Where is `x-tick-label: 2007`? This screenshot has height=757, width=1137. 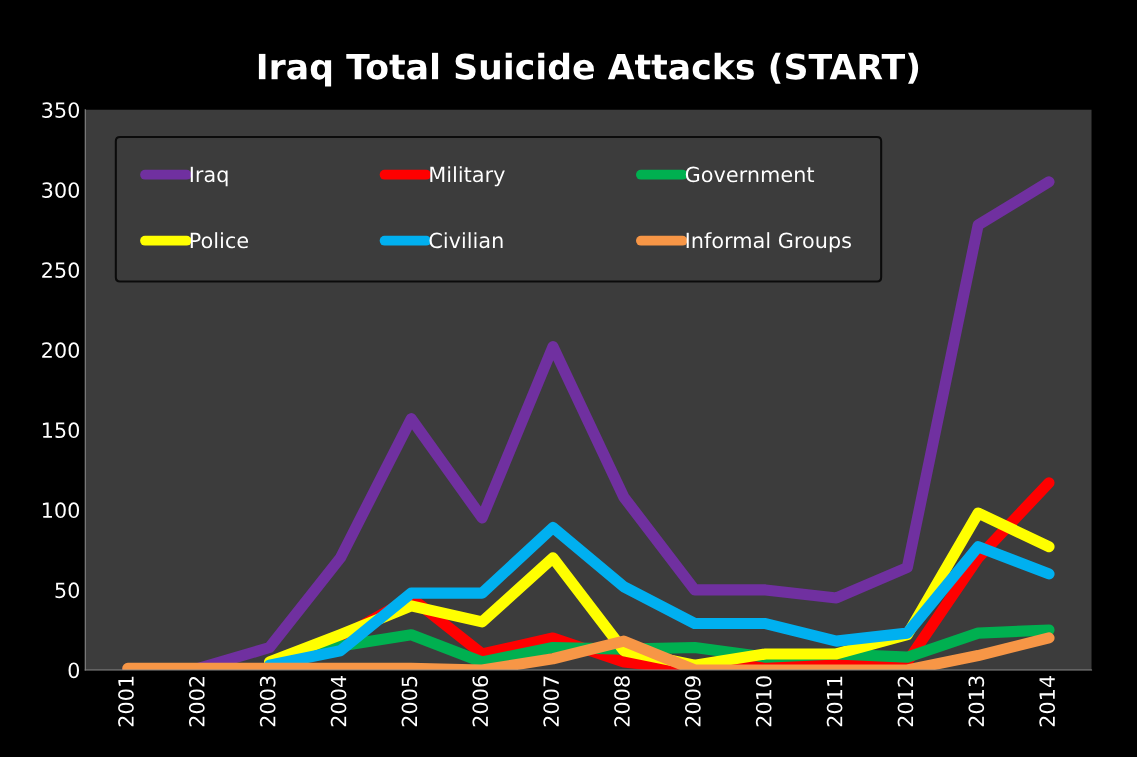
x-tick-label: 2007 is located at coordinates (551, 701).